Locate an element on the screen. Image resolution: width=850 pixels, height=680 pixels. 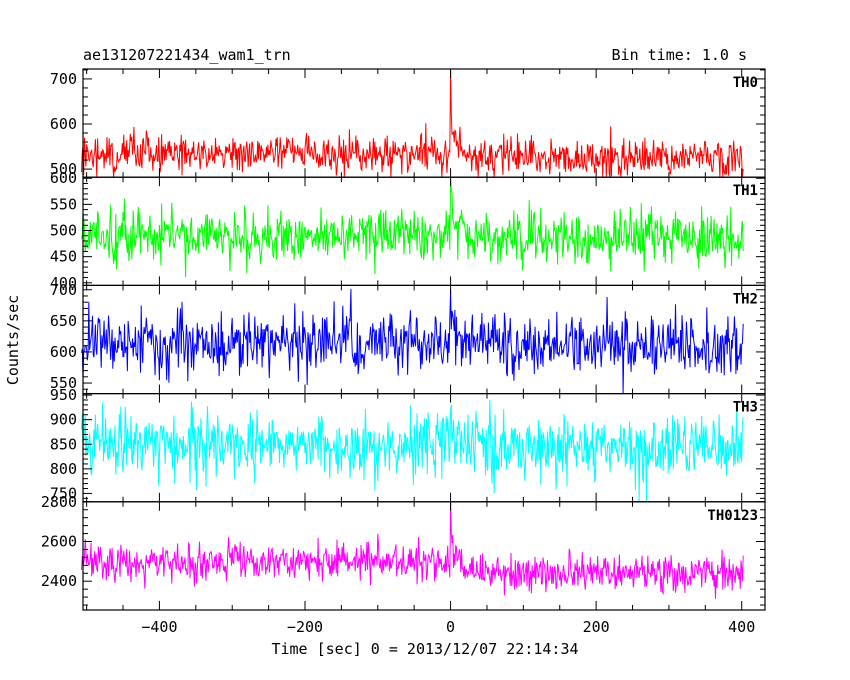
panel-th0123: 2400 2600 2800 TH0123 is located at coordinates (403, 552).